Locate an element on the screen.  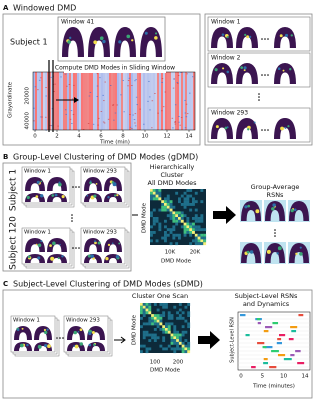
x-tick-label: 6 is located at coordinates (101, 137).